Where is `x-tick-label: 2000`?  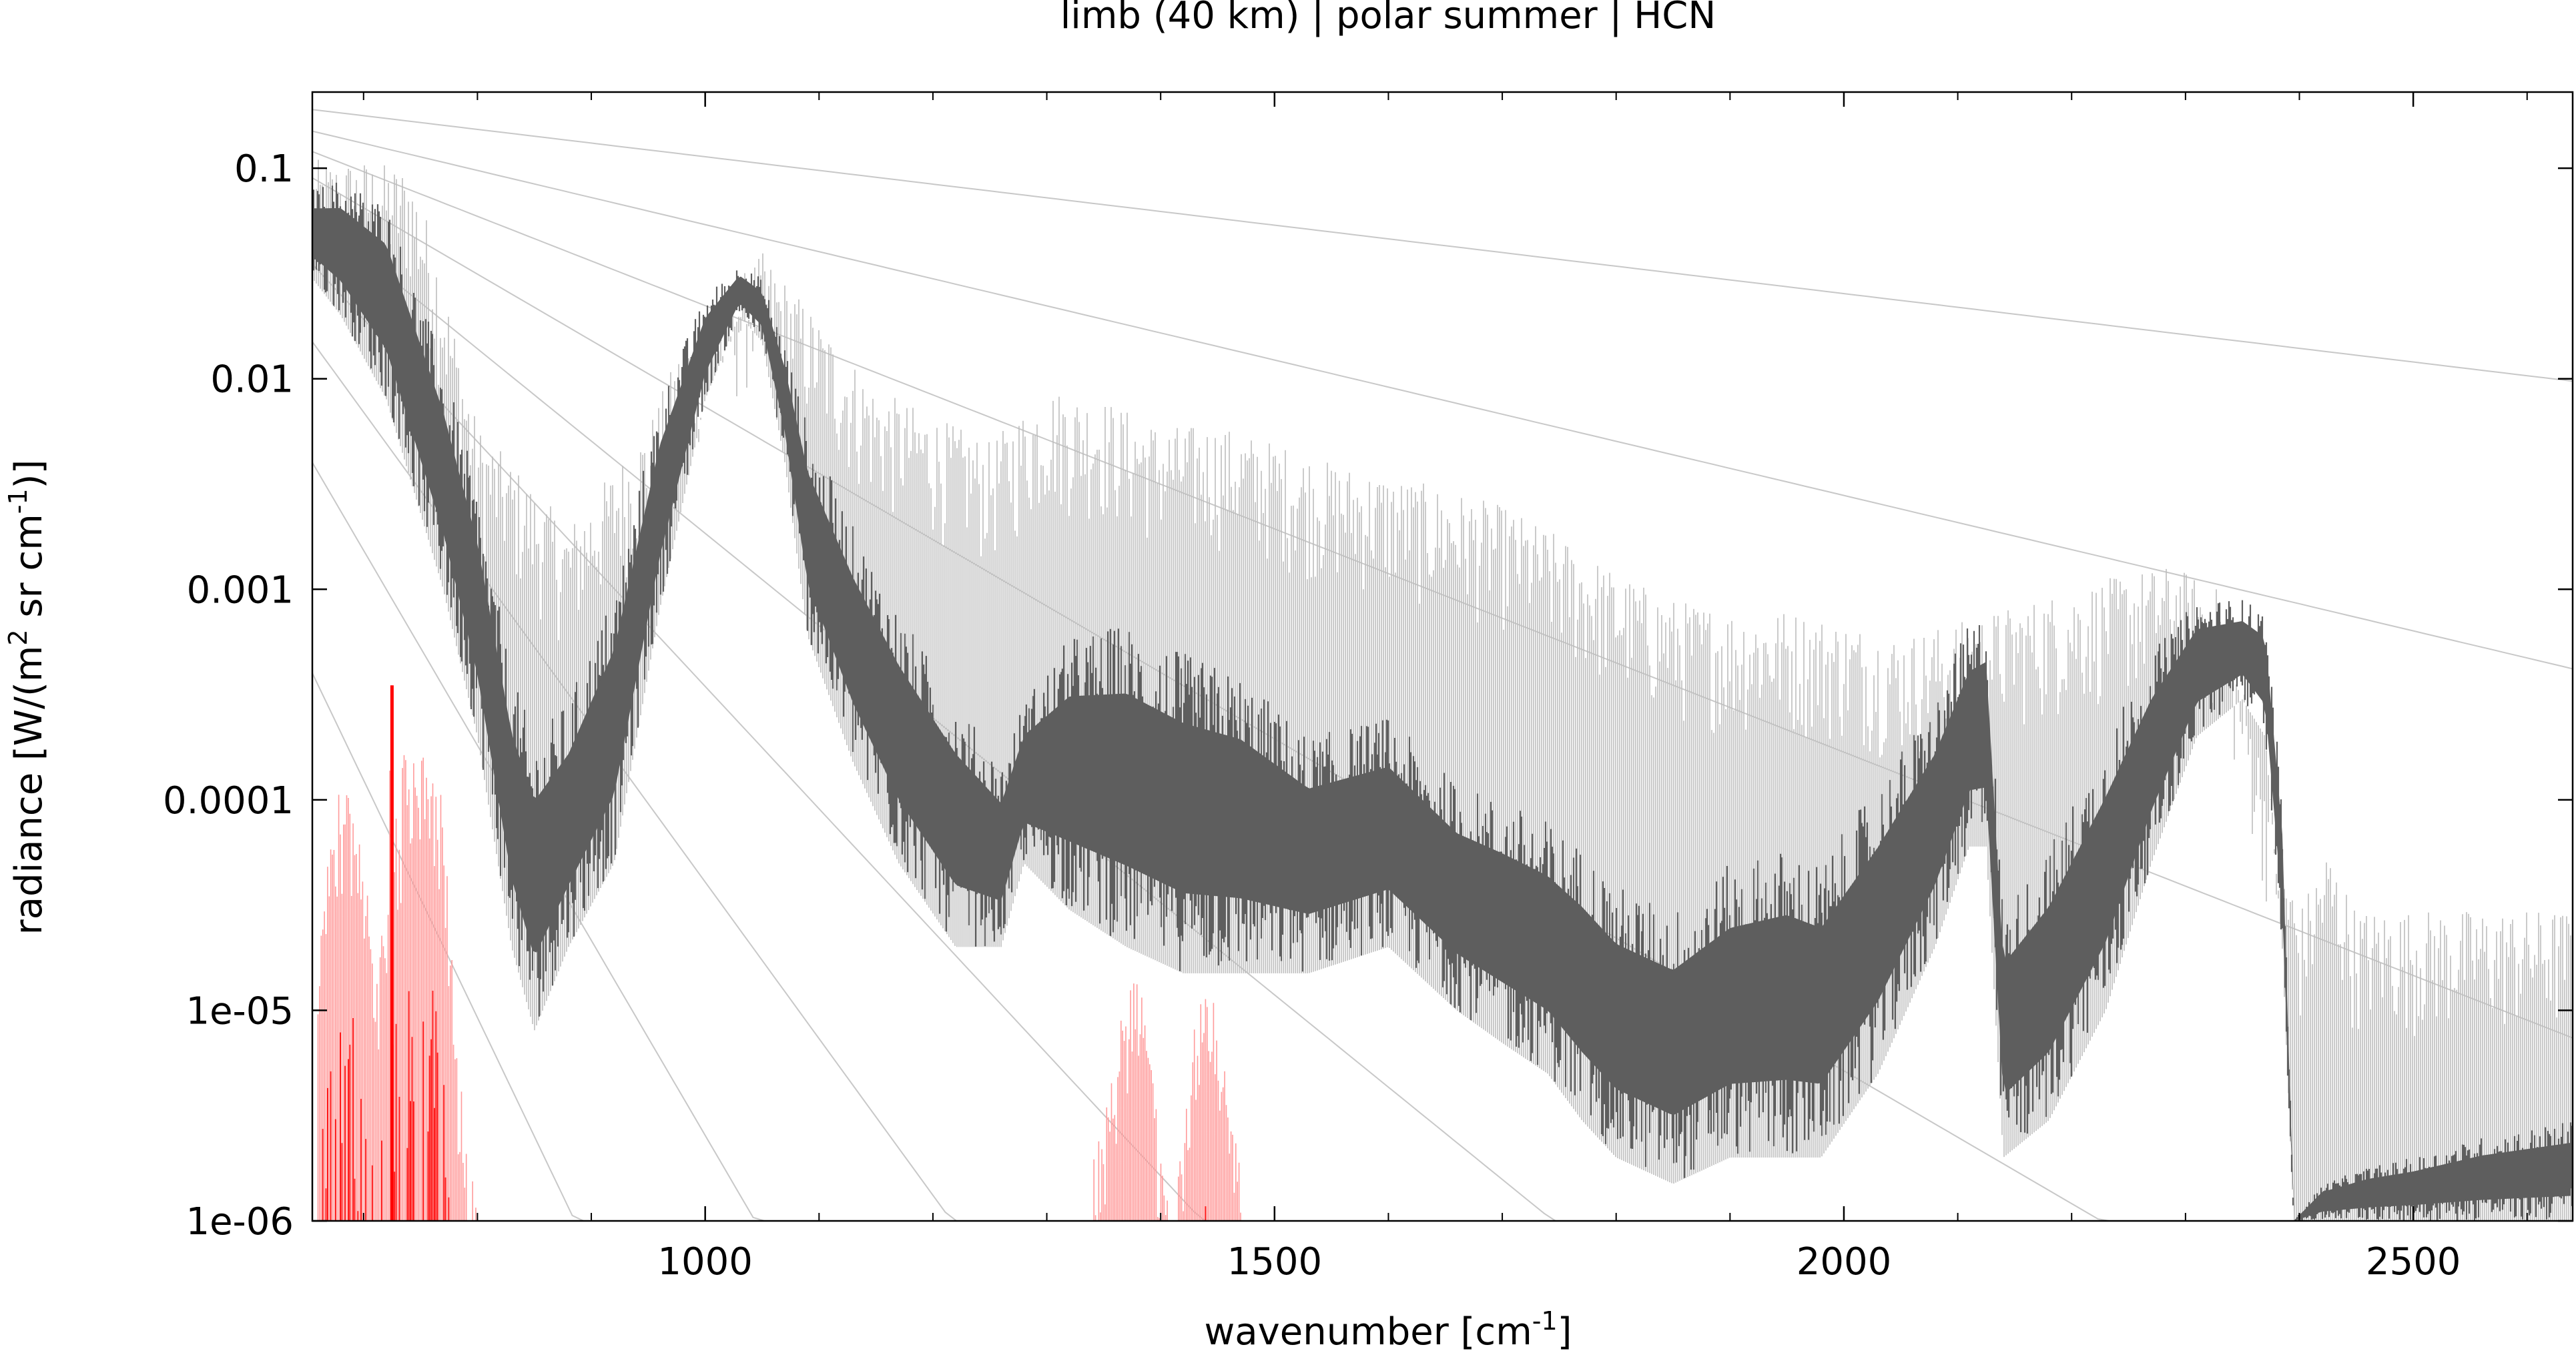
x-tick-label: 2000 is located at coordinates (1844, 1262).